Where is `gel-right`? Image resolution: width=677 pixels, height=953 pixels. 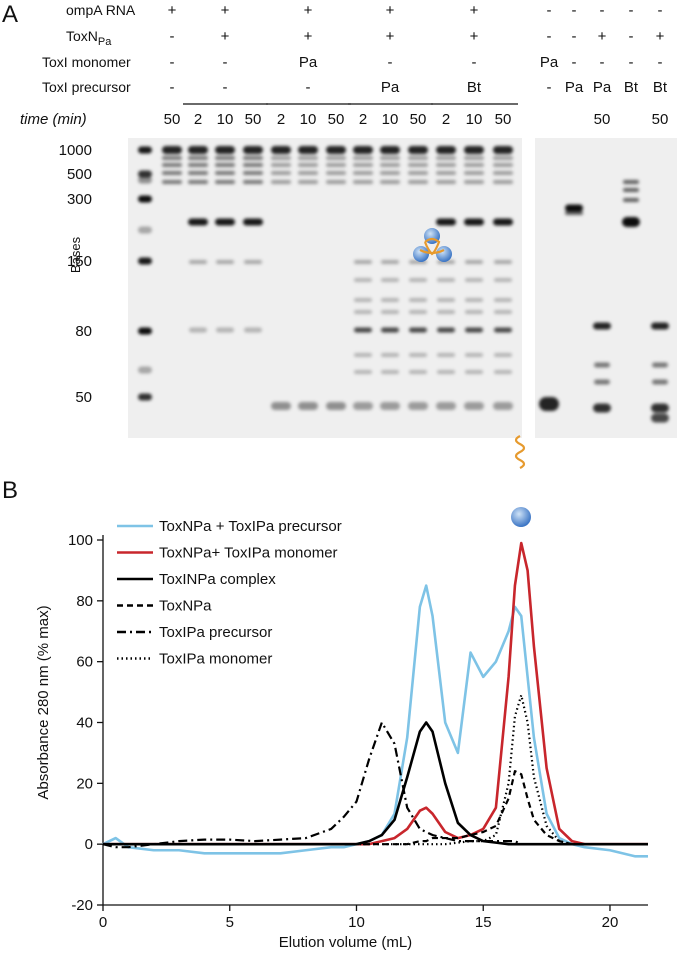
gel-right is located at coordinates (606, 288).